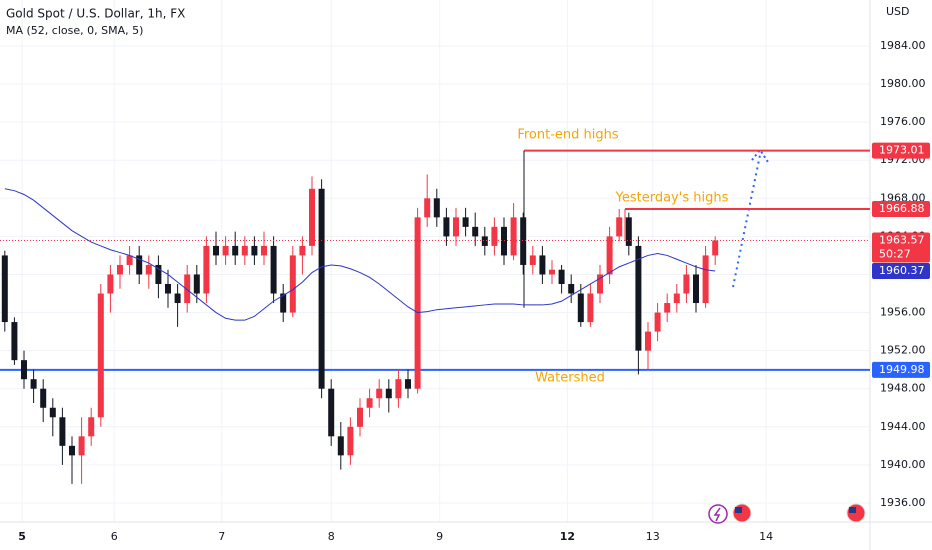  Describe the element at coordinates (331, 536) in the screenshot. I see `x-tick-label: 8` at that location.